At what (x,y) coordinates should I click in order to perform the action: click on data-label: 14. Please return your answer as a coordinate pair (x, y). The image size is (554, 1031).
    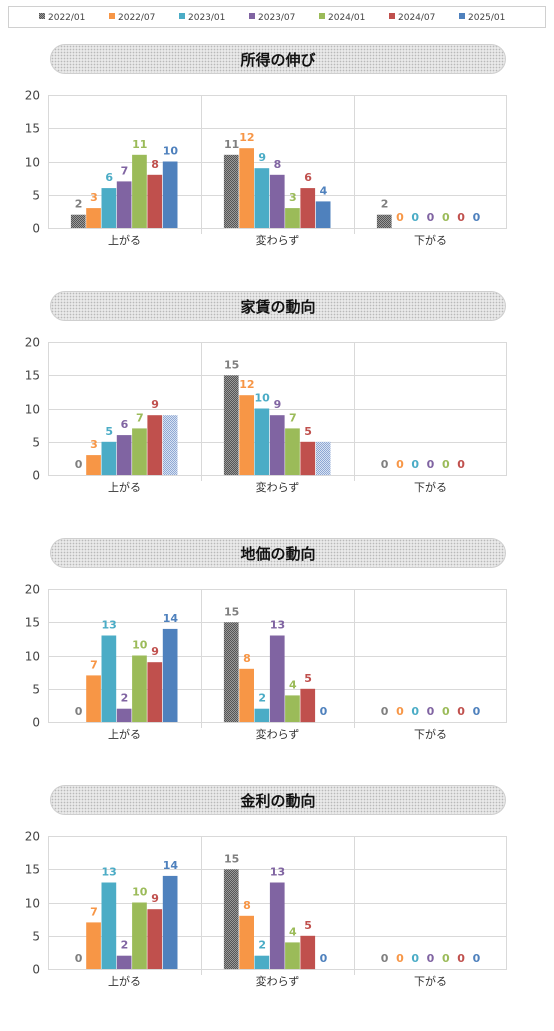
    Looking at the image, I should click on (171, 618).